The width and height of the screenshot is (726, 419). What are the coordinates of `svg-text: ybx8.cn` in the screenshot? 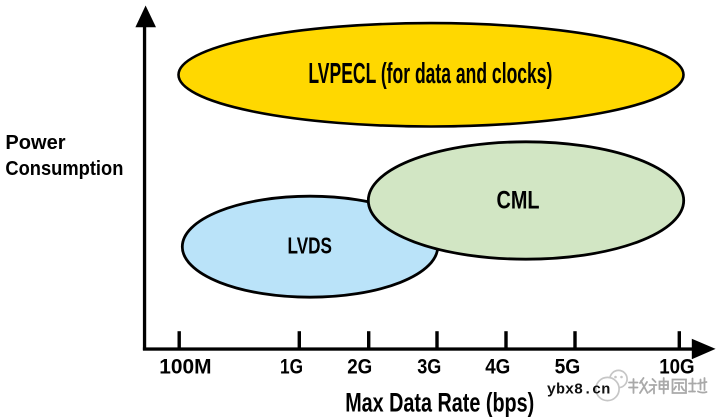 It's located at (578, 390).